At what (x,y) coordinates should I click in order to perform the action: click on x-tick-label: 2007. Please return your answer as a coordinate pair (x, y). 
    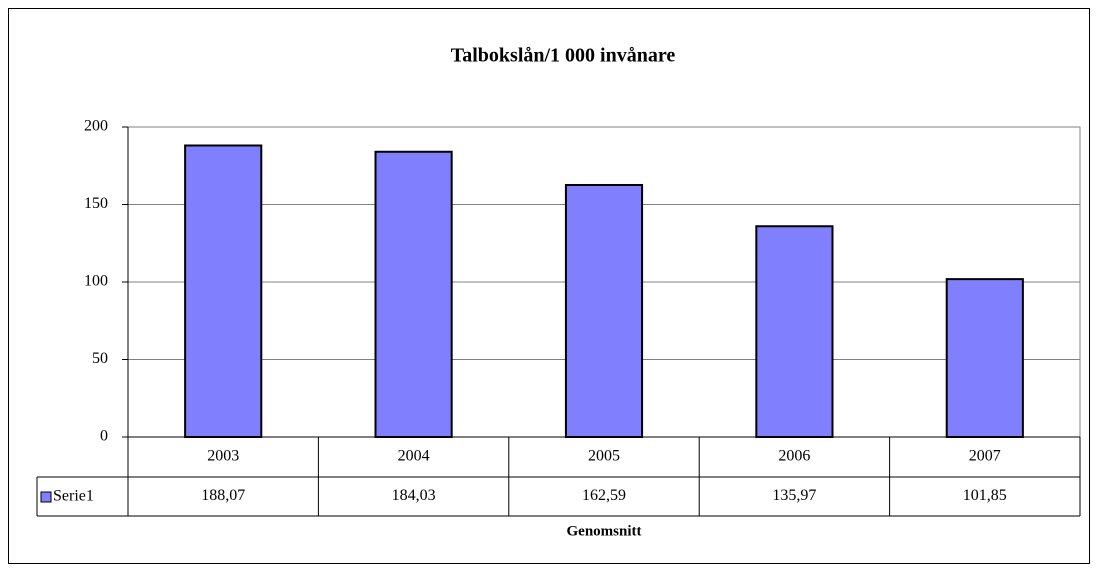
    Looking at the image, I should click on (985, 456).